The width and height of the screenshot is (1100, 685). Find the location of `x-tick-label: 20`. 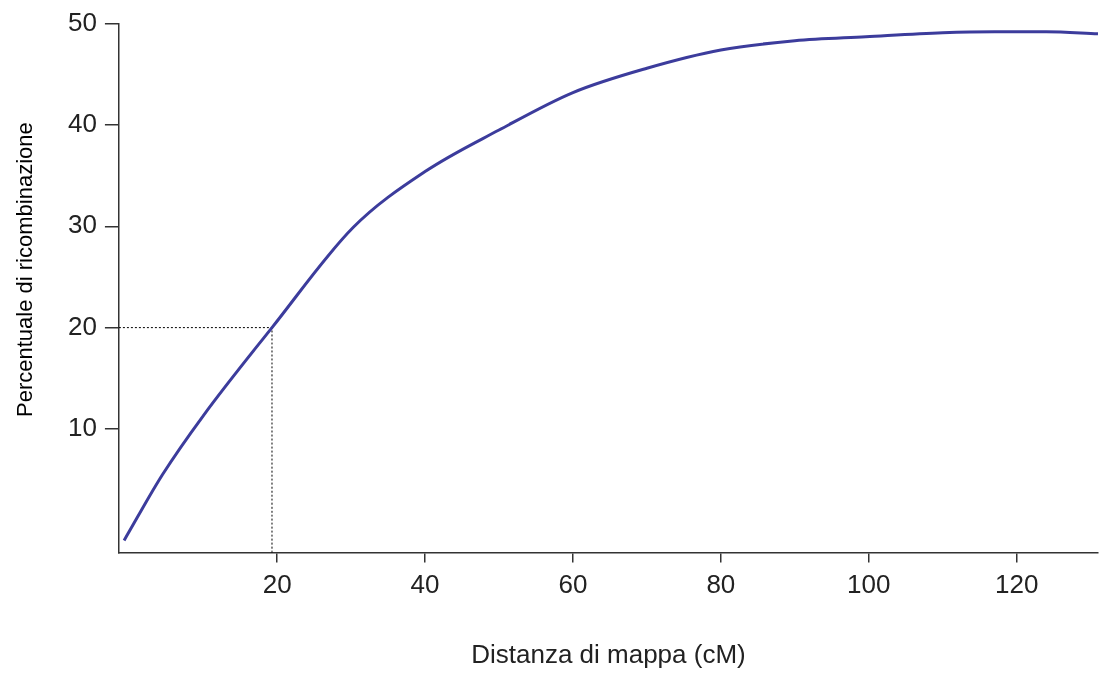

x-tick-label: 20 is located at coordinates (277, 584).